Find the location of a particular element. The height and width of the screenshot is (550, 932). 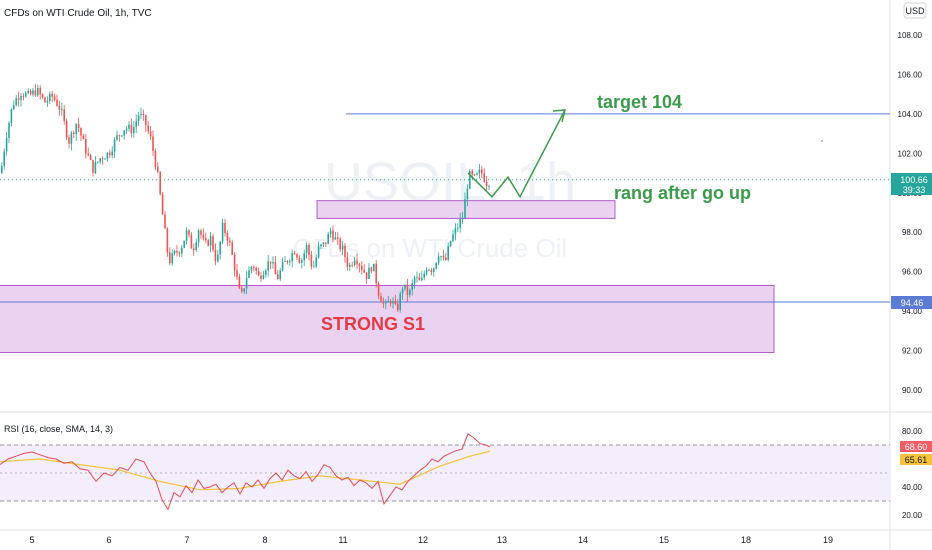

price-tick-label: 106.00 is located at coordinates (910, 74).